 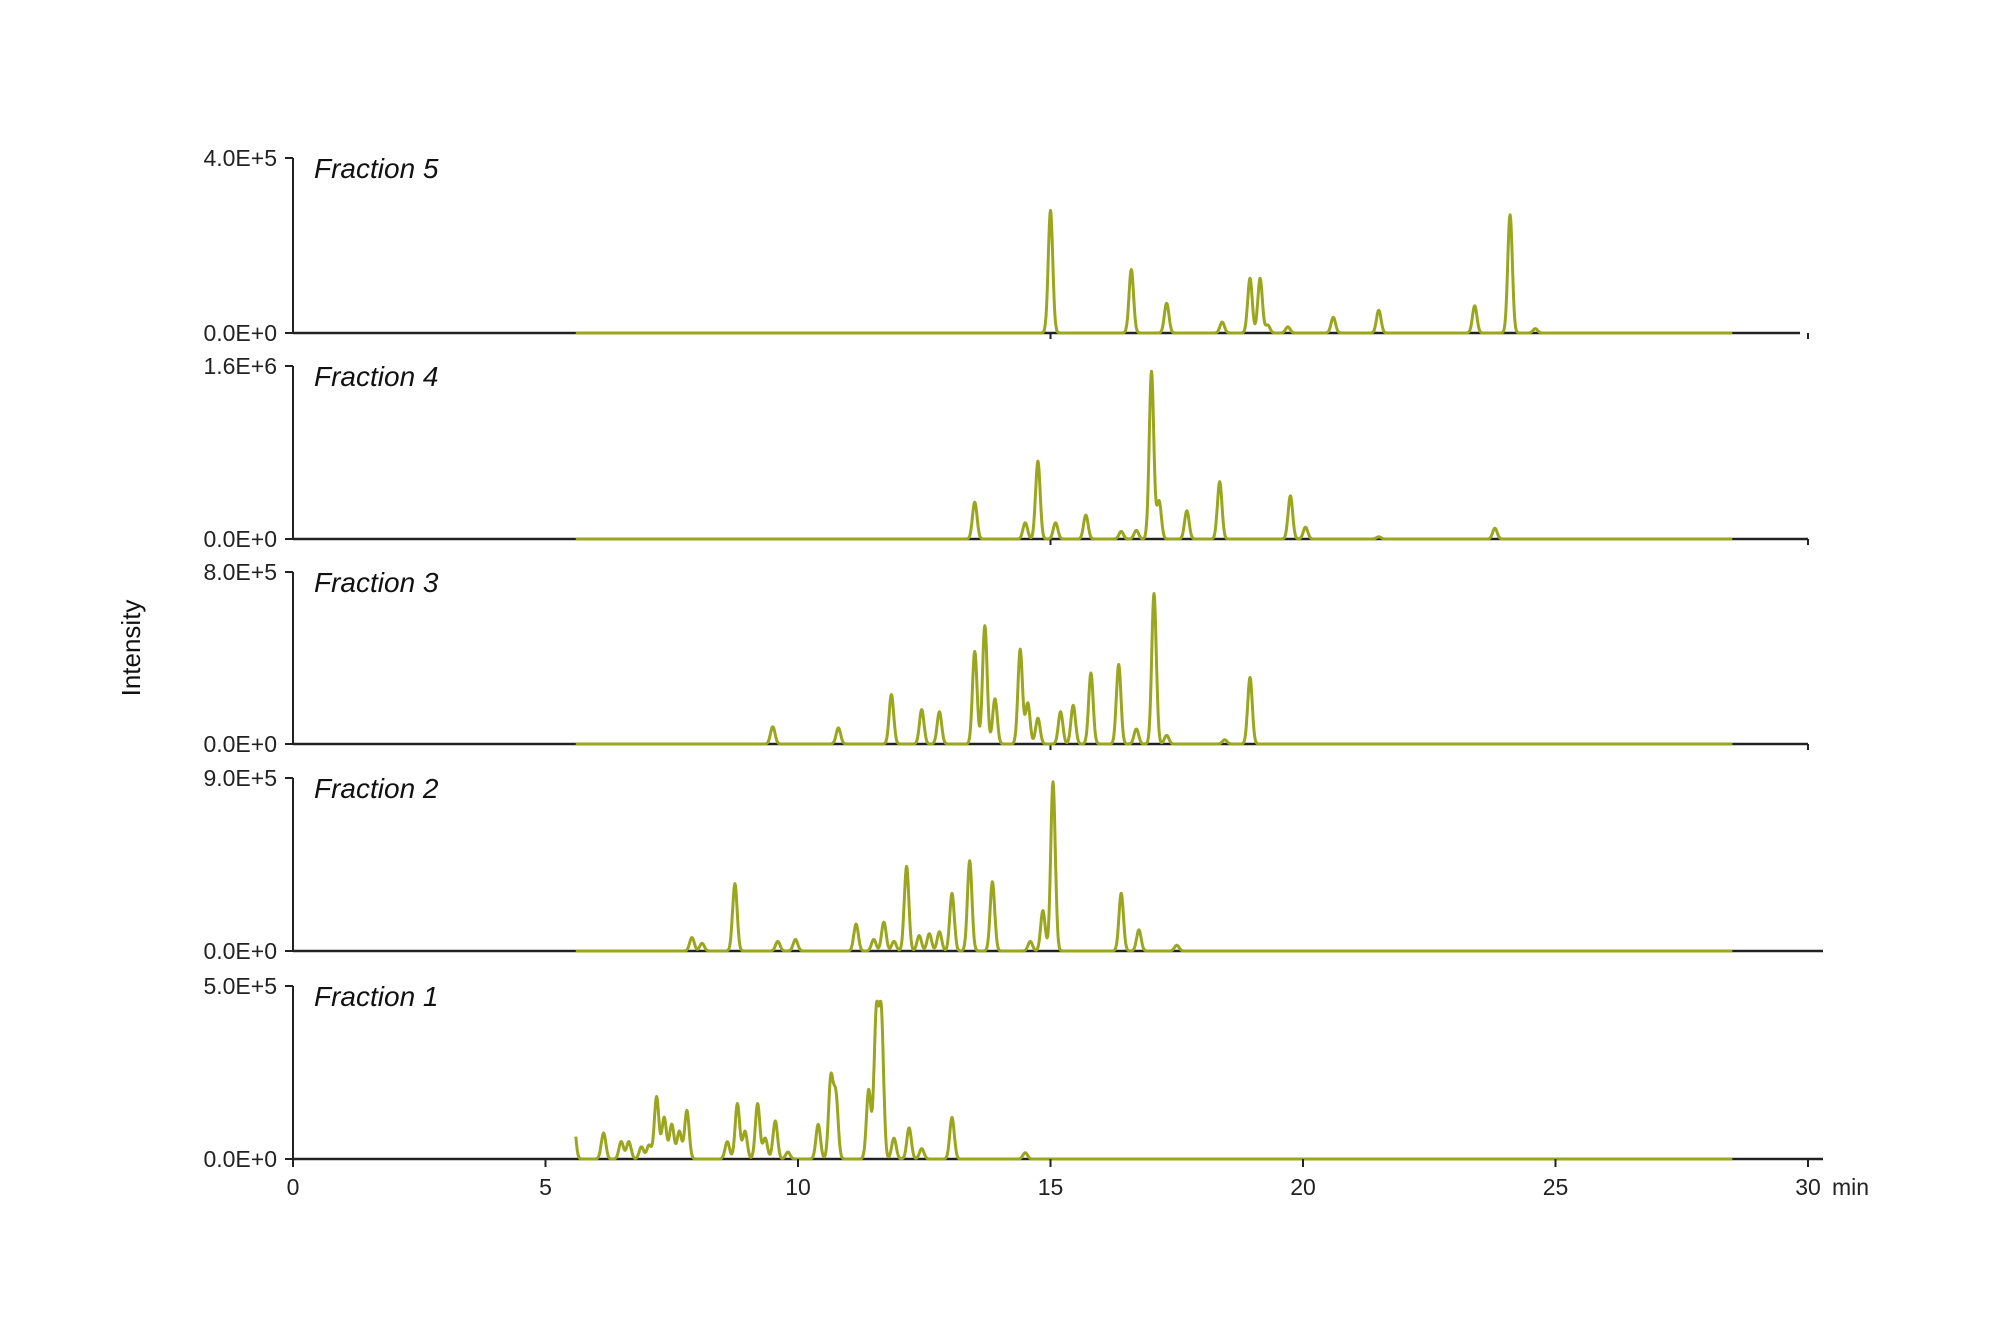 What do you see at coordinates (798, 1187) in the screenshot?
I see `x-tick-label: 10` at bounding box center [798, 1187].